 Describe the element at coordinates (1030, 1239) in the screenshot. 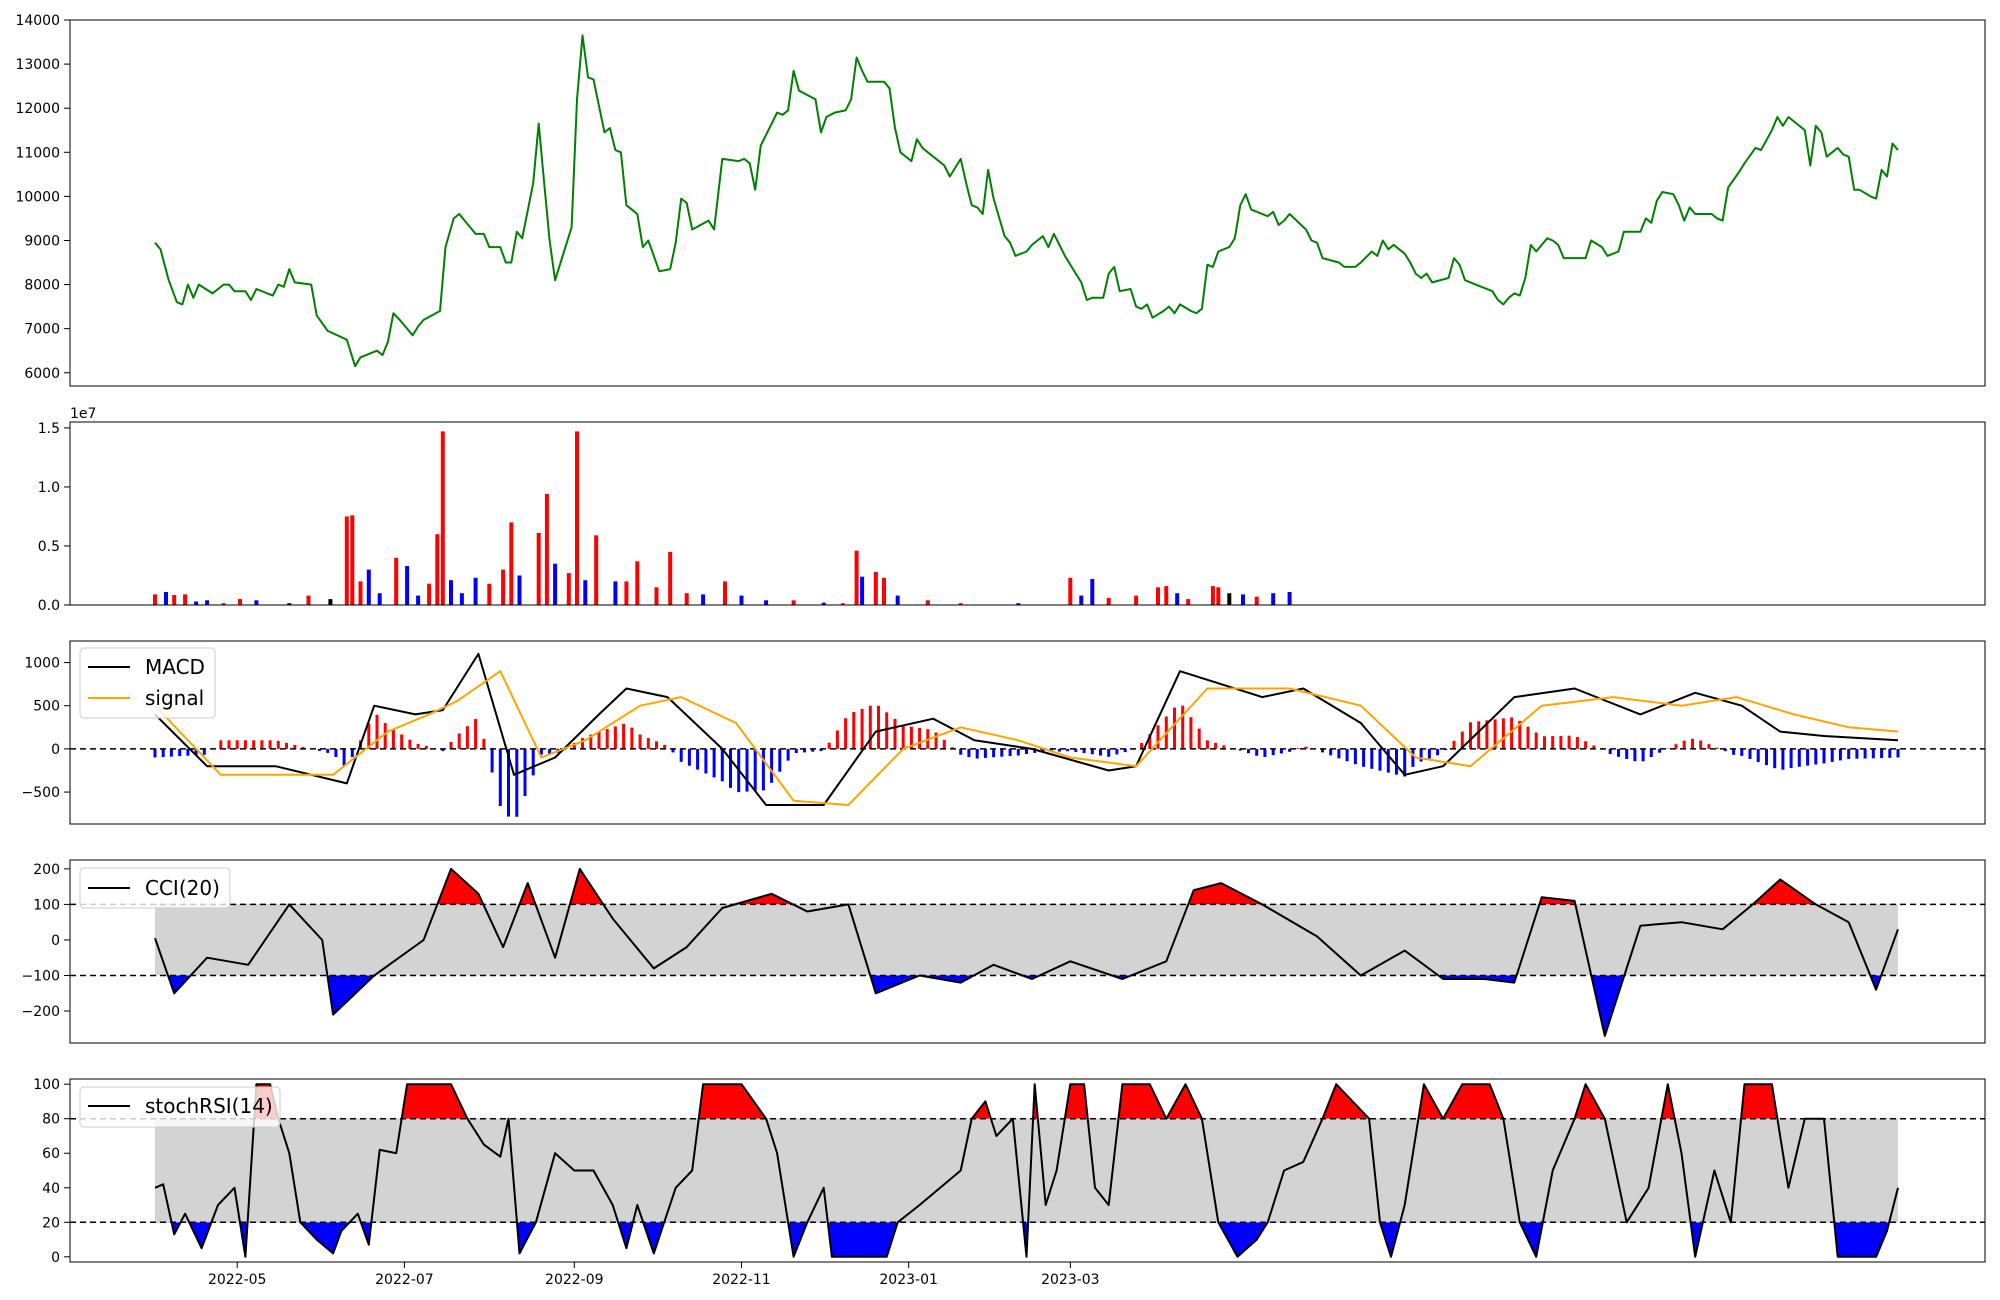

I see `stochrsi-oversold-fill` at that location.